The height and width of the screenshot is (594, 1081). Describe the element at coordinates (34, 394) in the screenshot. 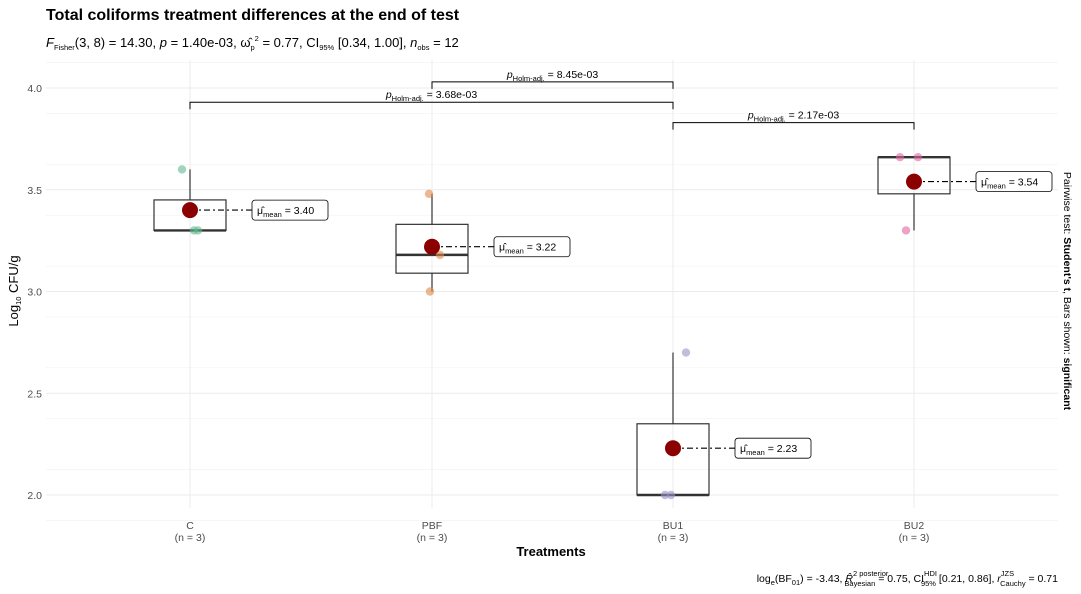

I see `y-tick-label: 2.5` at that location.